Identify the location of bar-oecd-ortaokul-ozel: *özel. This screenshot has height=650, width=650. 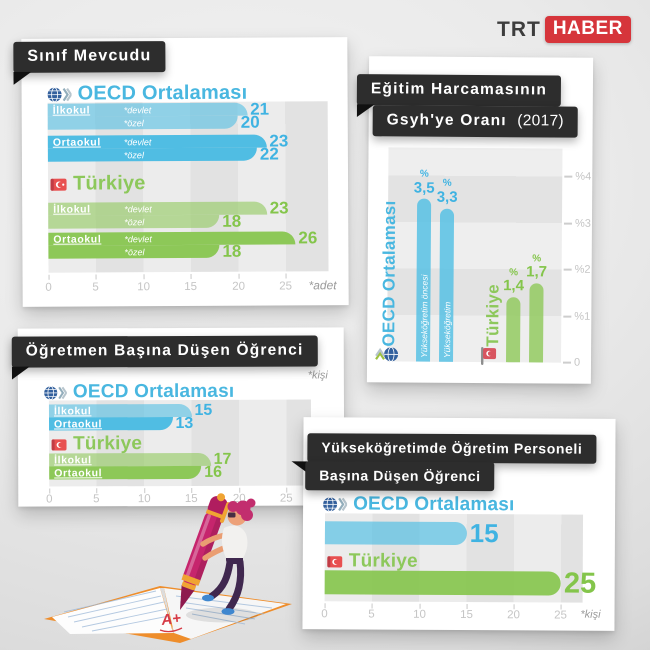
(152, 154).